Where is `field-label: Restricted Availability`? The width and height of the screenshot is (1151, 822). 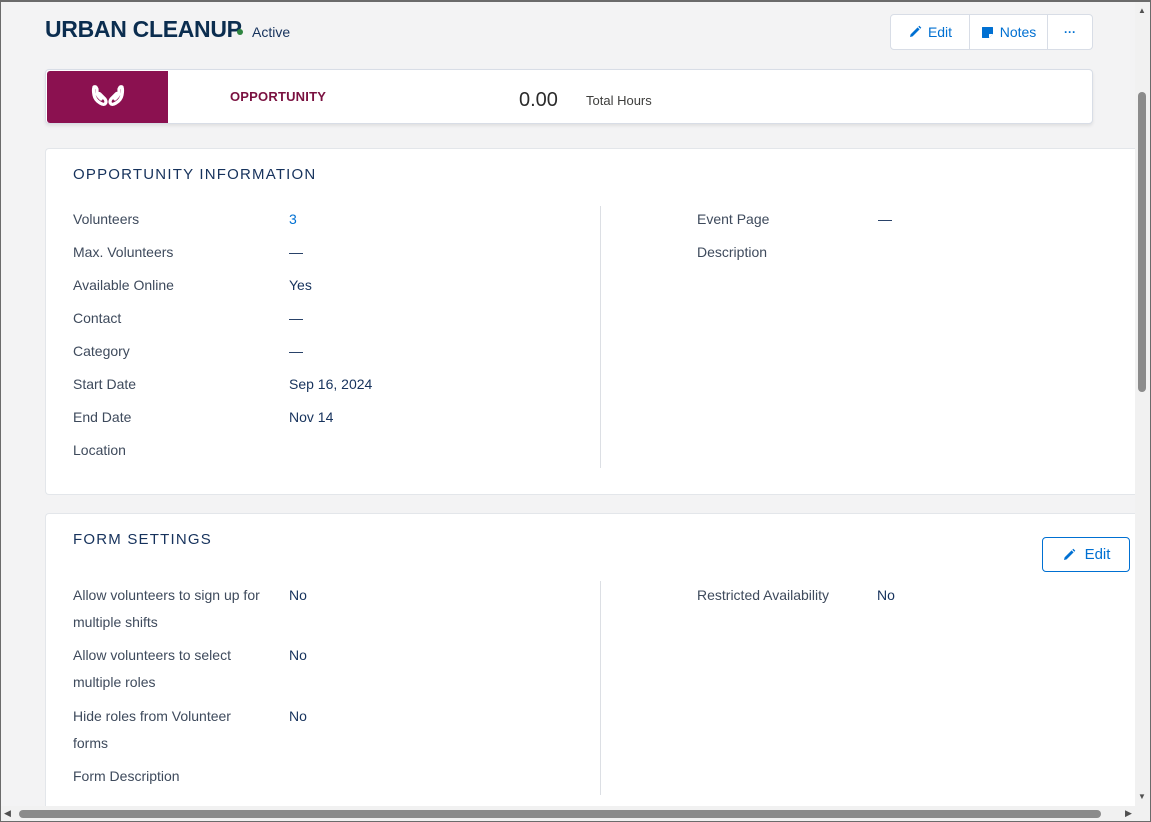
field-label: Restricted Availability is located at coordinates (763, 595).